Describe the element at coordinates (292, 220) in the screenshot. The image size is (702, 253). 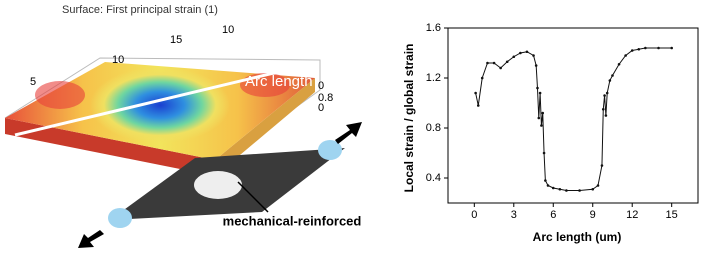
I see `annotation: mechanical-reinforced` at that location.